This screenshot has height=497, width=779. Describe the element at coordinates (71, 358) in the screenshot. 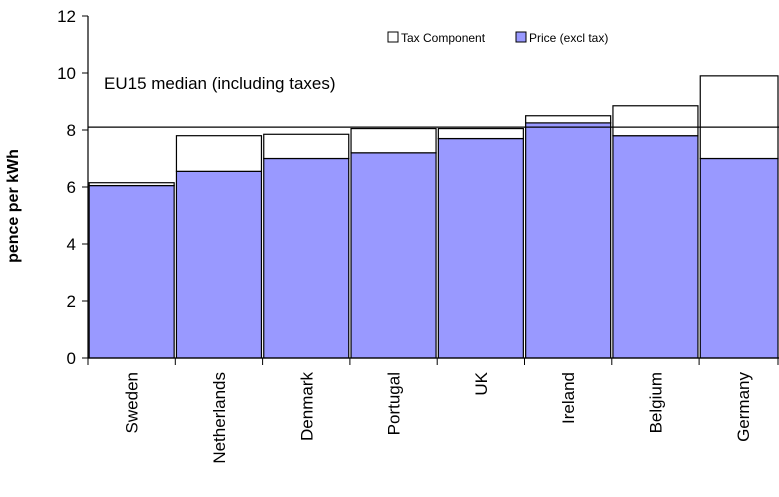

I see `y-tick-label-0: 0` at that location.